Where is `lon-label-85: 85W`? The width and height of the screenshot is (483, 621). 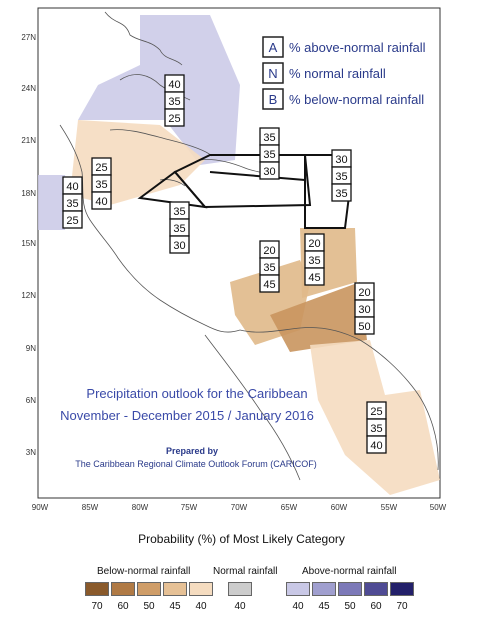
lon-label-85: 85W is located at coordinates (90, 507).